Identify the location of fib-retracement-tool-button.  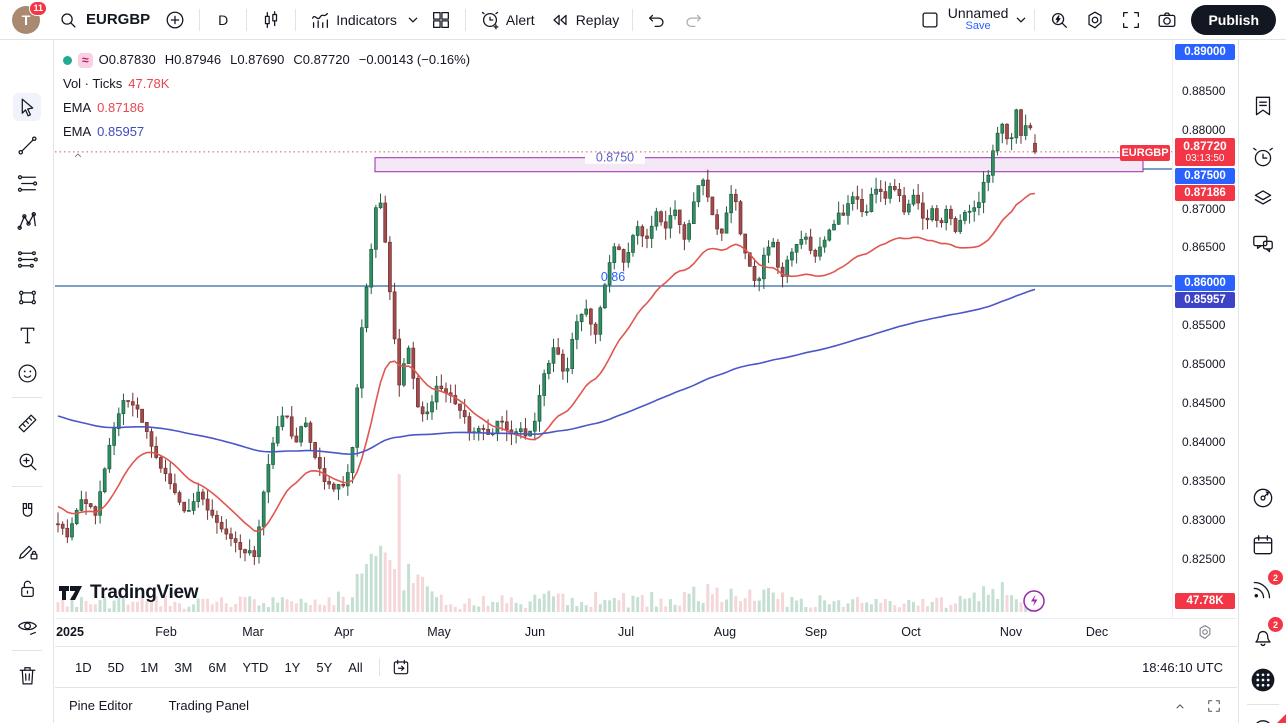
(27, 183).